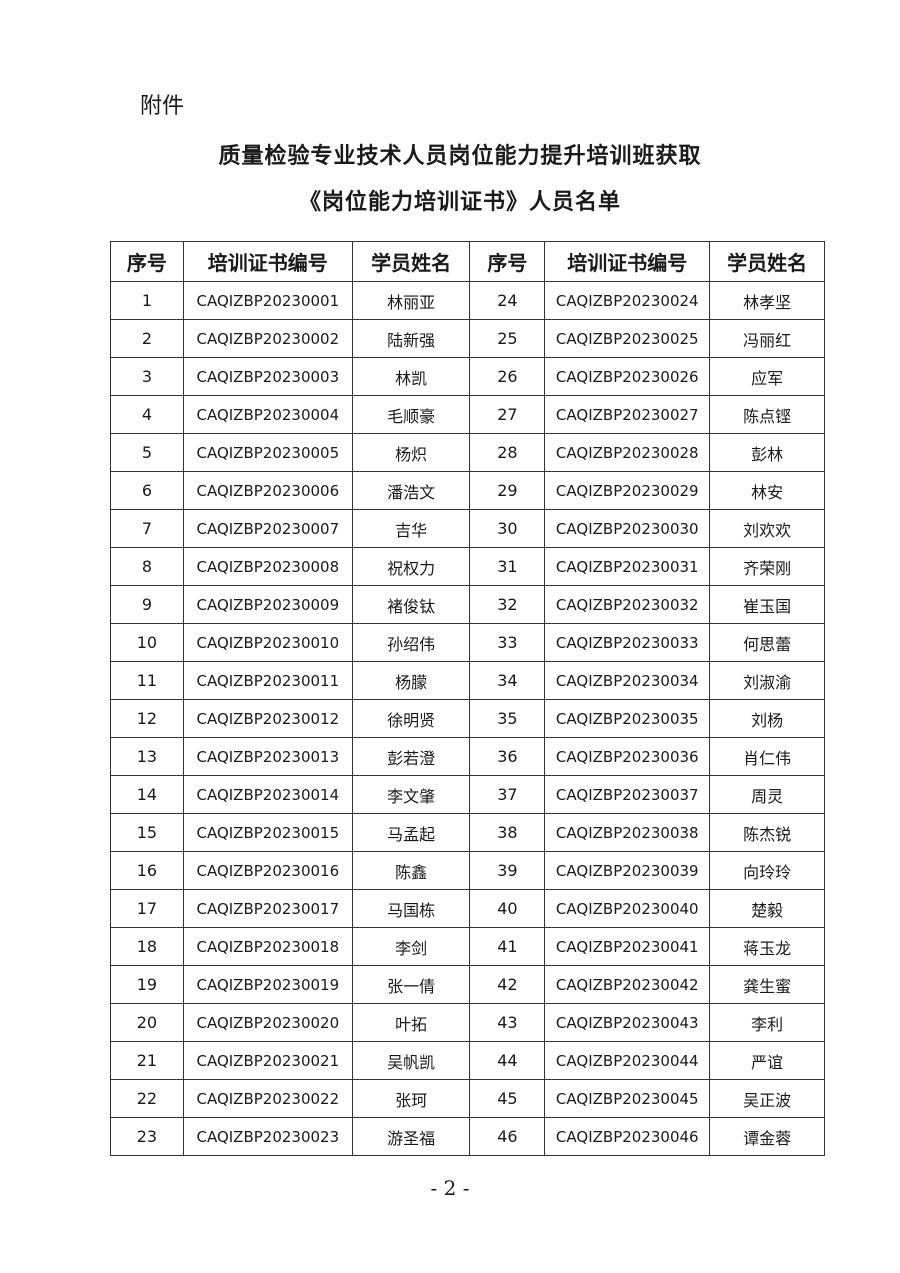 This screenshot has width=900, height=1273. Describe the element at coordinates (507, 1022) in the screenshot. I see `cell-seq: 43` at that location.